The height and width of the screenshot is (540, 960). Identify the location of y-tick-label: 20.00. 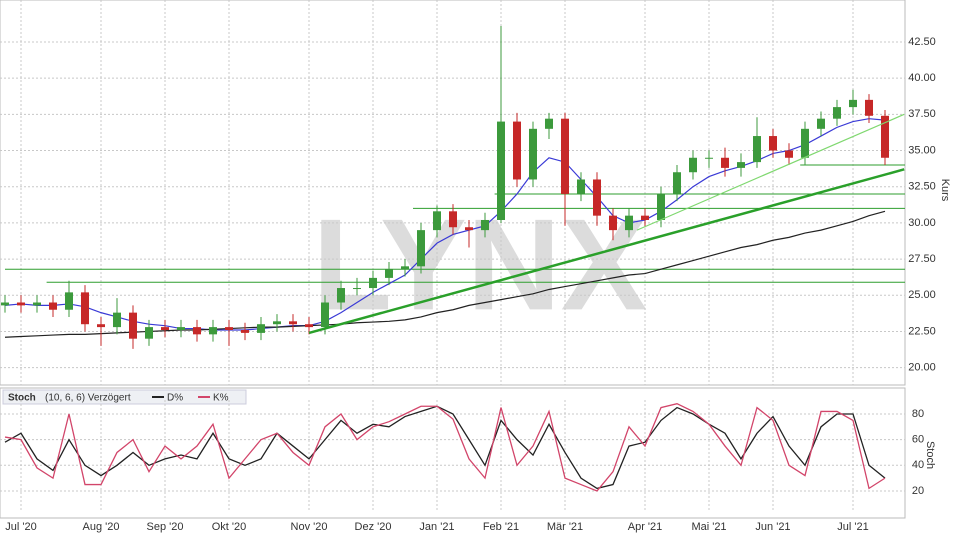
(922, 368).